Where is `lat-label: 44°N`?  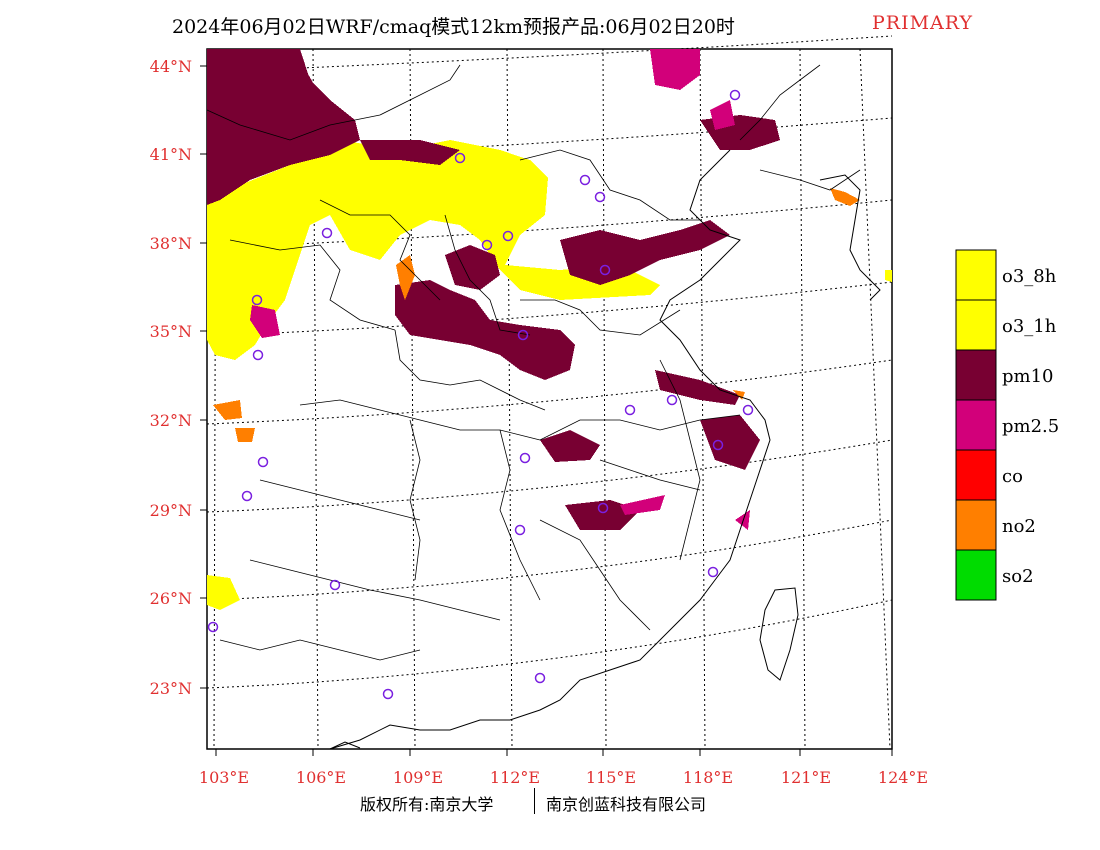 lat-label: 44°N is located at coordinates (171, 66).